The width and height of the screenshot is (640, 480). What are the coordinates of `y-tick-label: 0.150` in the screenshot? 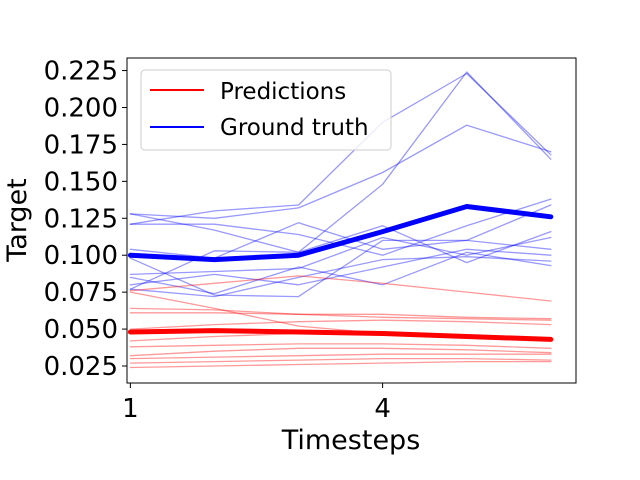 It's located at (81, 182).